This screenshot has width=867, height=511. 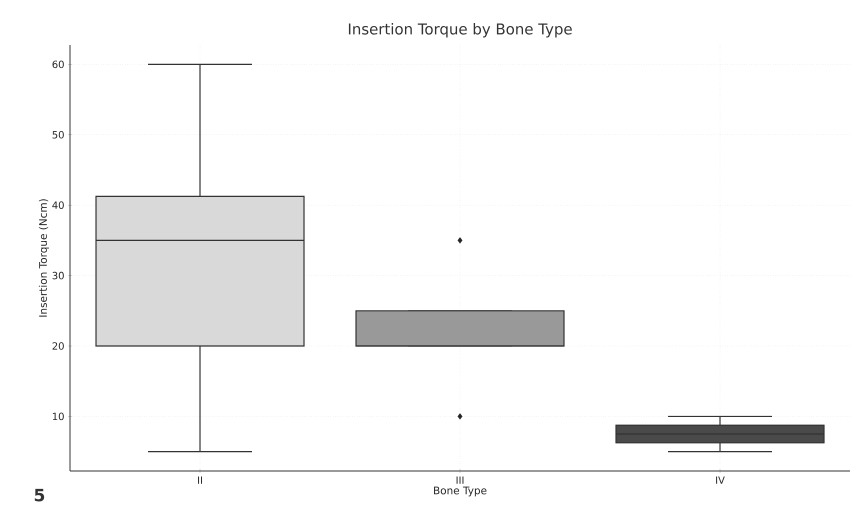 What do you see at coordinates (58, 134) in the screenshot?
I see `y-tick-label: 50` at bounding box center [58, 134].